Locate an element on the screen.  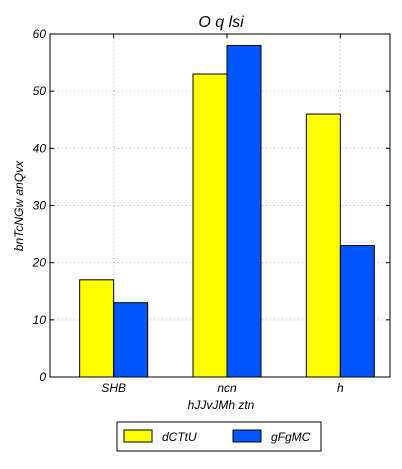
x-axis-label: hJJvJMh ztn is located at coordinates (221, 405).